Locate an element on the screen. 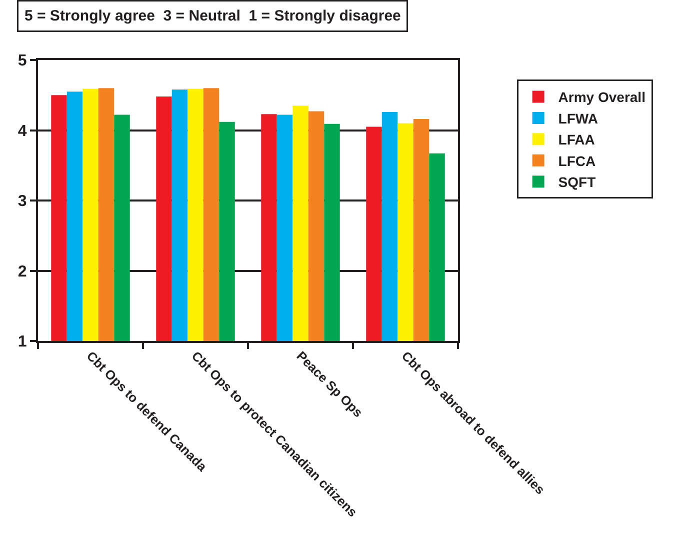 This screenshot has width=676, height=538. y-tick-label: 2 is located at coordinates (22, 271).